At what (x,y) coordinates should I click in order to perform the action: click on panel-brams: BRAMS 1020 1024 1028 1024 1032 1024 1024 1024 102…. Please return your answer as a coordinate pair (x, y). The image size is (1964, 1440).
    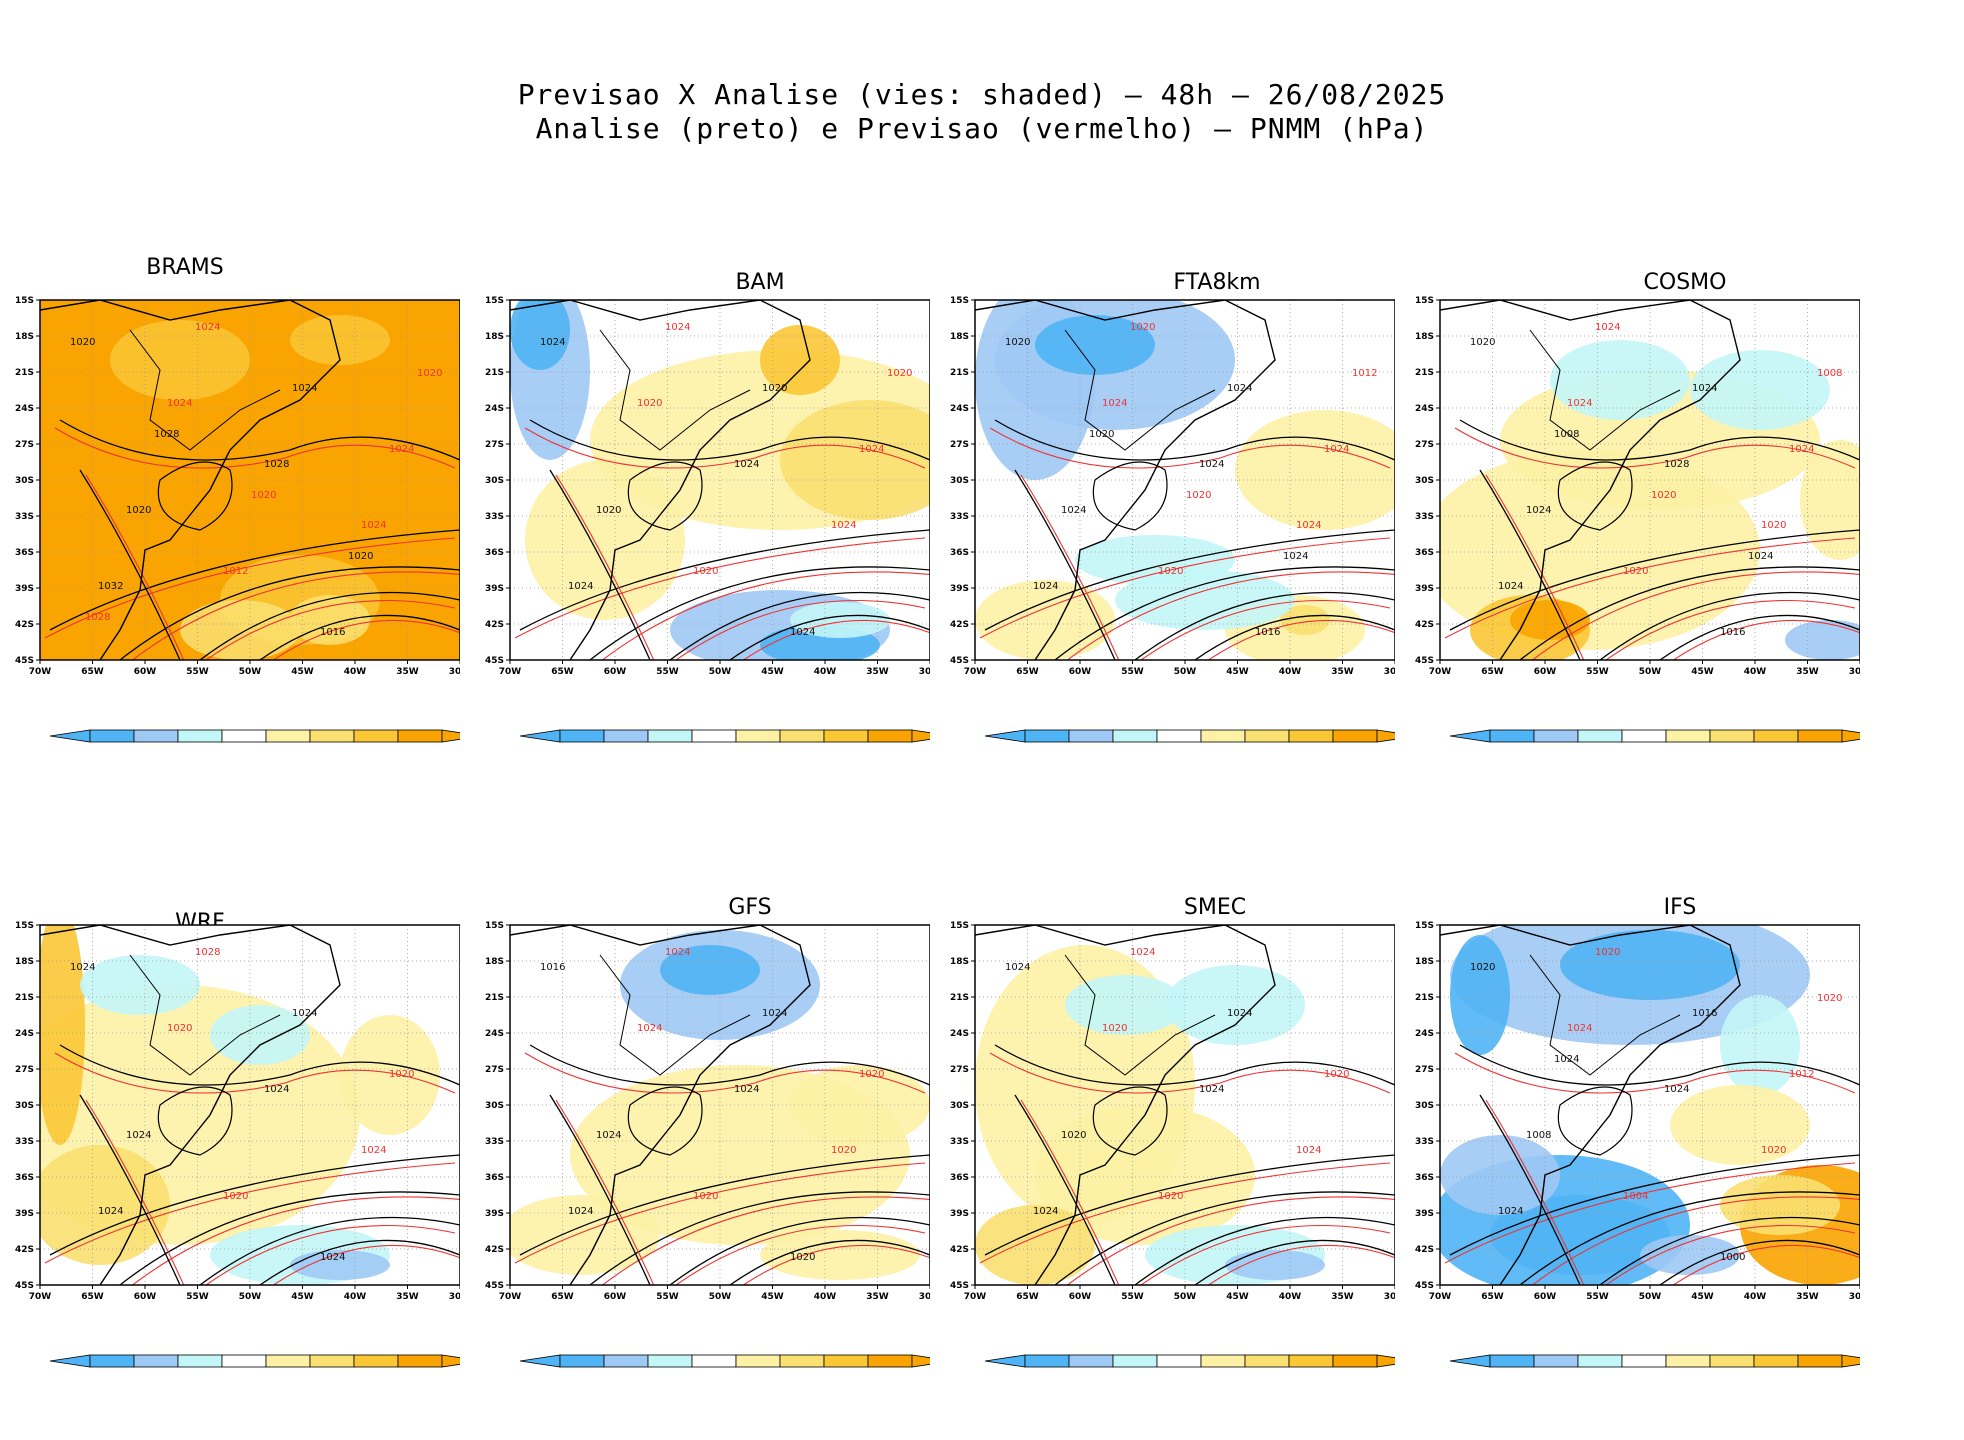
    Looking at the image, I should click on (230, 535).